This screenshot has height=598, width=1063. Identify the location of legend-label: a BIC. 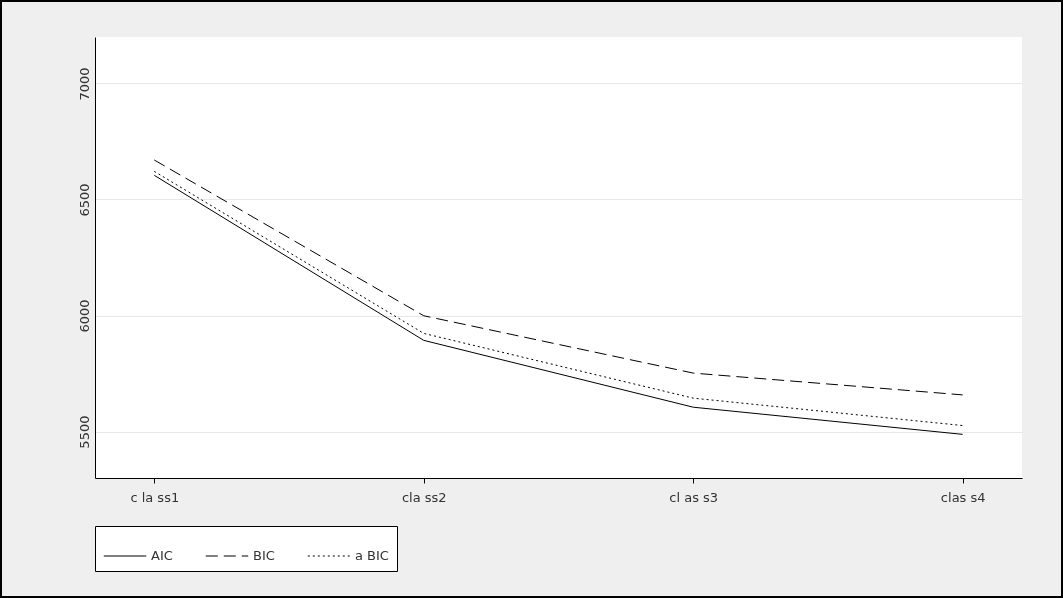
(372, 555).